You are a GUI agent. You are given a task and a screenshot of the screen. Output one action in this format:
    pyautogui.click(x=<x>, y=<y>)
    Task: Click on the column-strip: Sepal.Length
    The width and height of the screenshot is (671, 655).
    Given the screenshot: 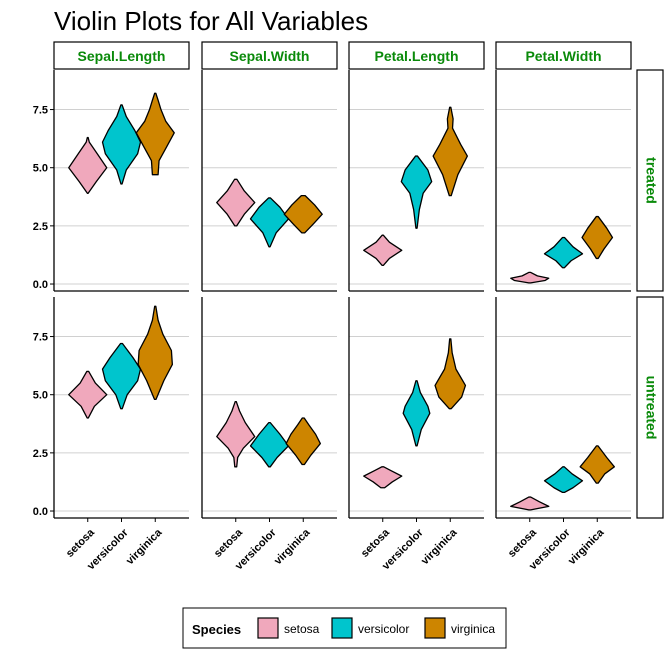 What is the action you would take?
    pyautogui.click(x=121, y=55)
    